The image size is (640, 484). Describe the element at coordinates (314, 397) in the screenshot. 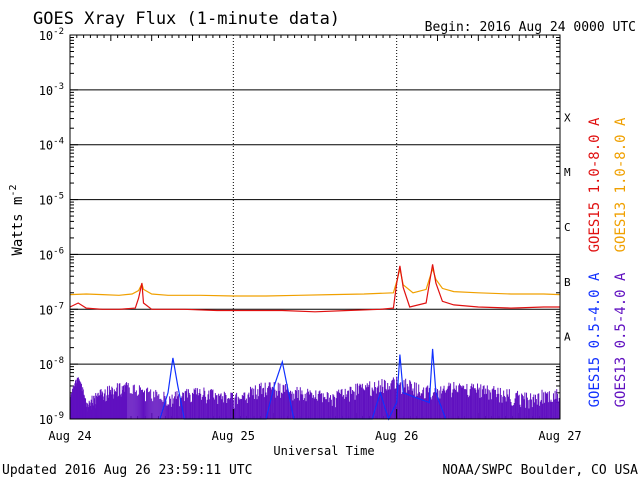

I see `series-2-spikes` at that location.